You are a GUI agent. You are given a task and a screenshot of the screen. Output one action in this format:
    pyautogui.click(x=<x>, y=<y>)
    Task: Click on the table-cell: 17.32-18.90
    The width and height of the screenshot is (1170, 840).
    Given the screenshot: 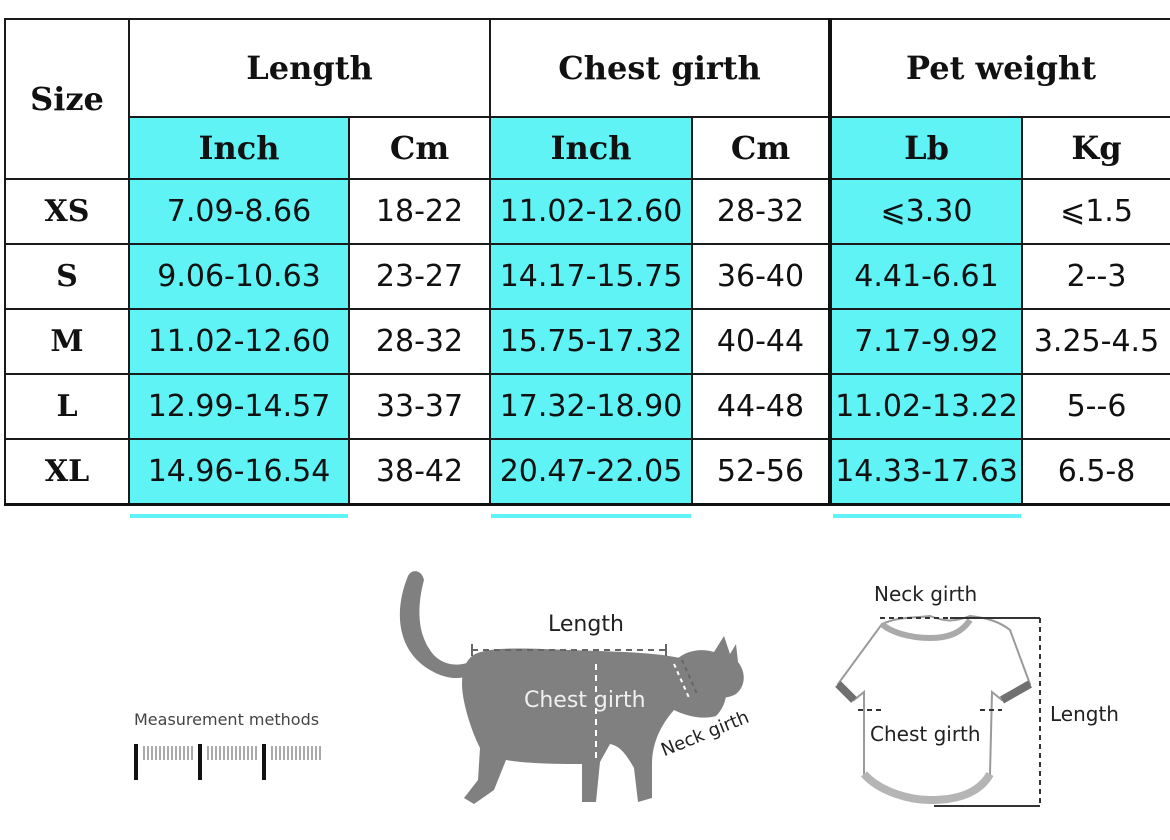 What is the action you would take?
    pyautogui.click(x=591, y=406)
    